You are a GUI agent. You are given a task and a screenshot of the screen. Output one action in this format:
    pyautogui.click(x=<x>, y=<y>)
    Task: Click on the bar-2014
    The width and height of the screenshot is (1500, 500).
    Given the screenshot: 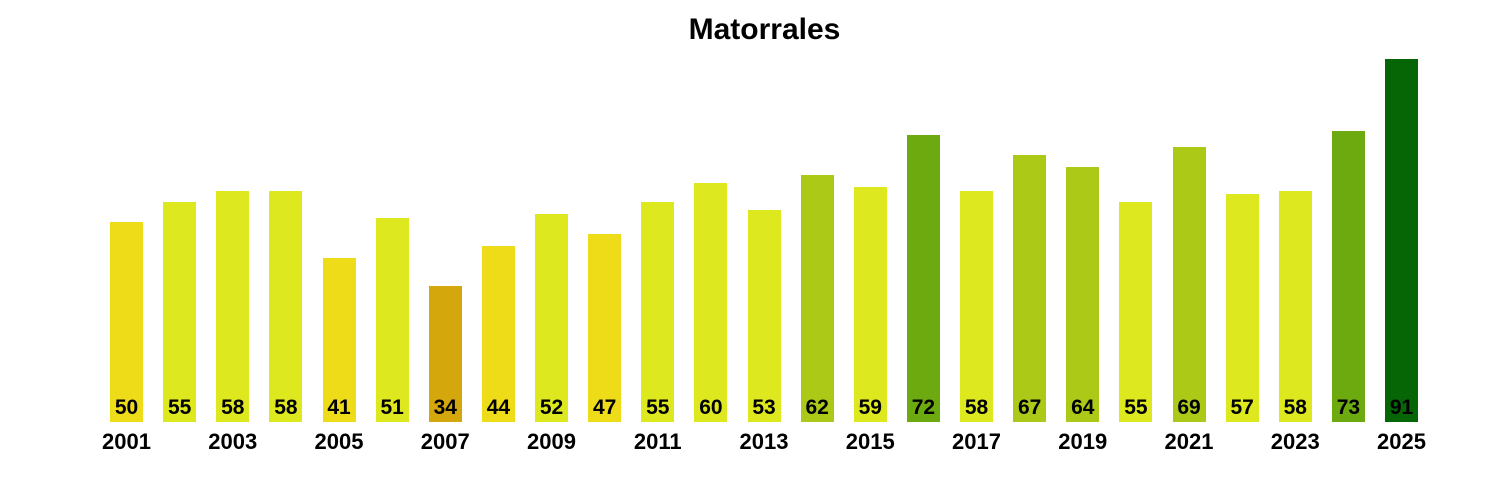 What is the action you would take?
    pyautogui.click(x=817, y=298)
    